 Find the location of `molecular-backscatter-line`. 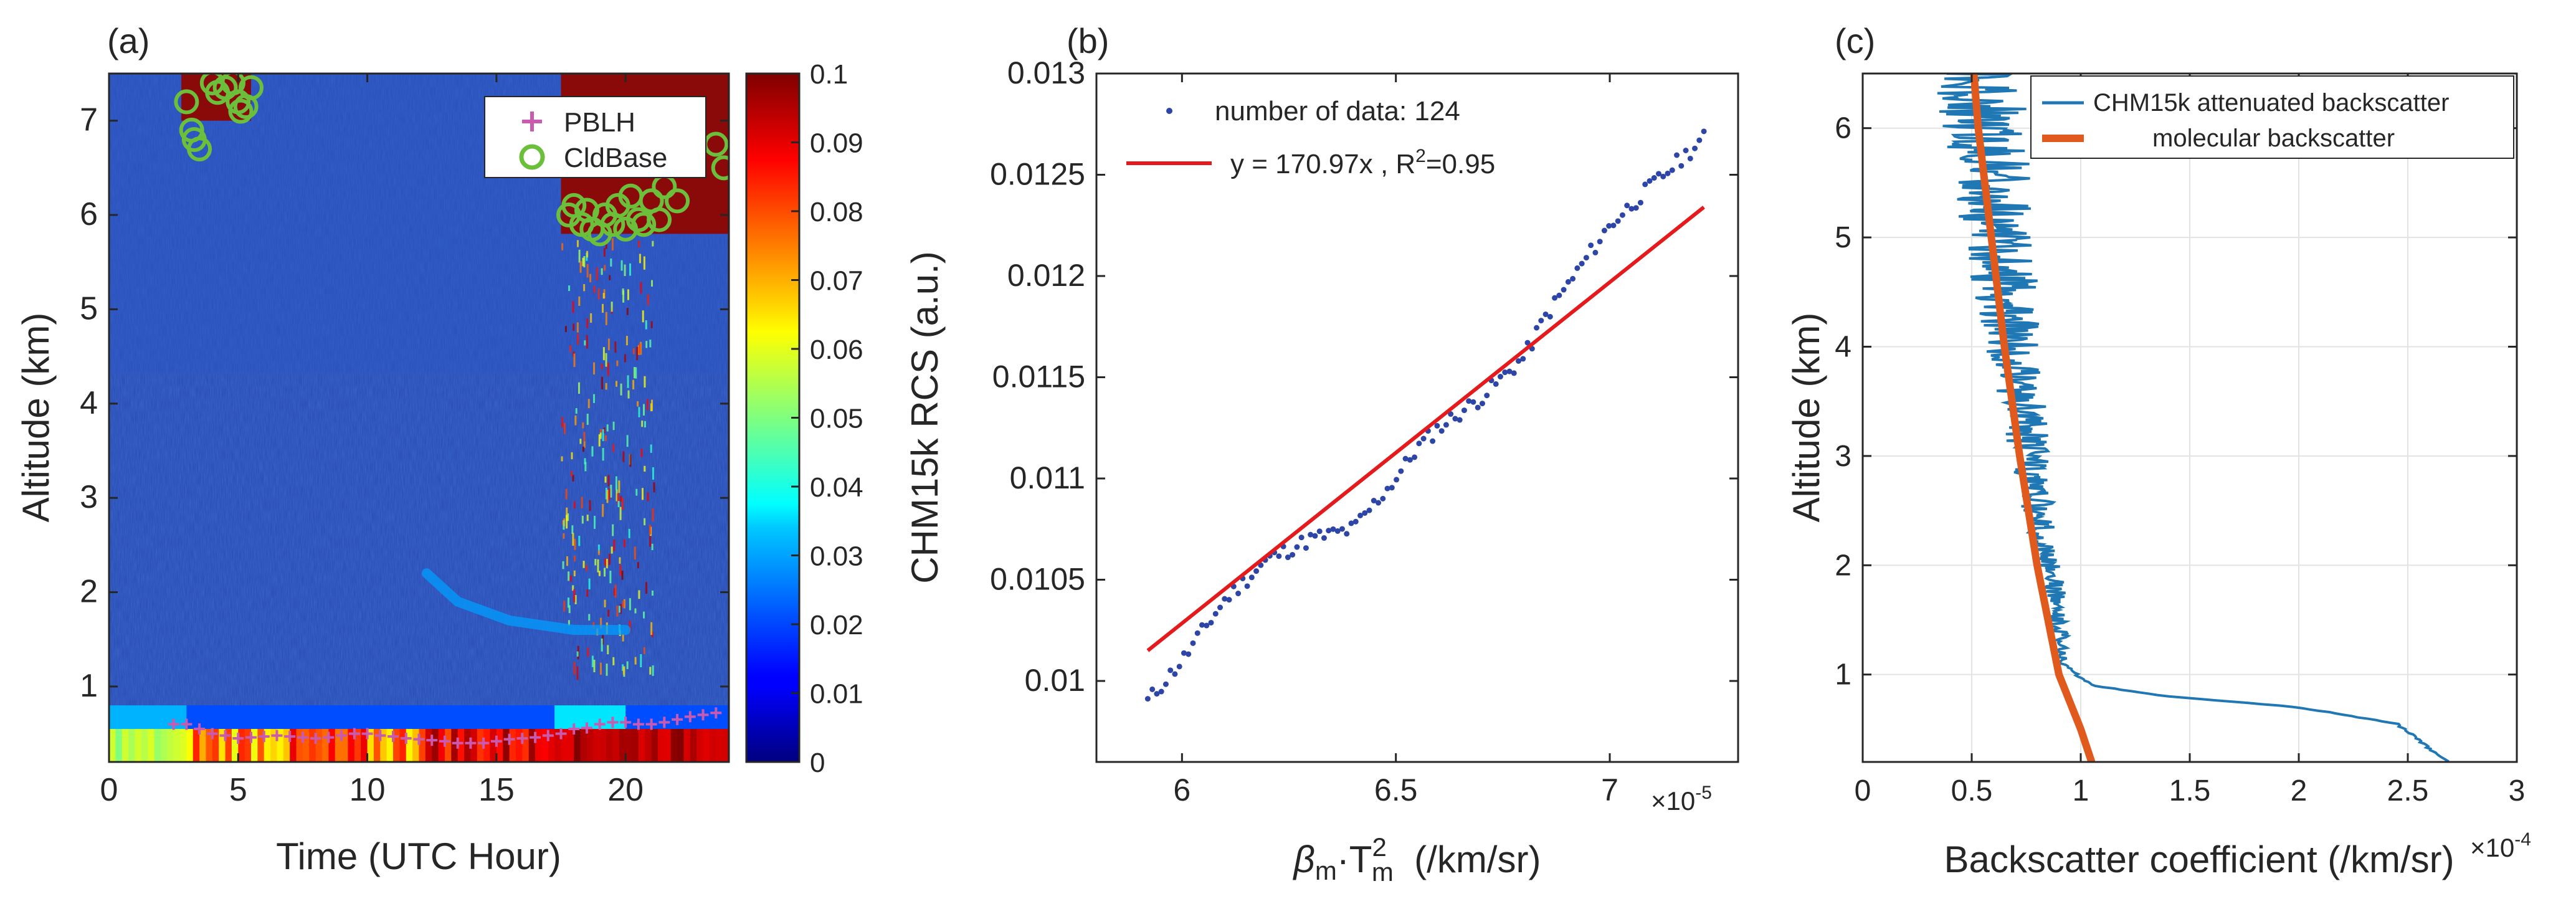

molecular-backscatter-line is located at coordinates (2033, 418).